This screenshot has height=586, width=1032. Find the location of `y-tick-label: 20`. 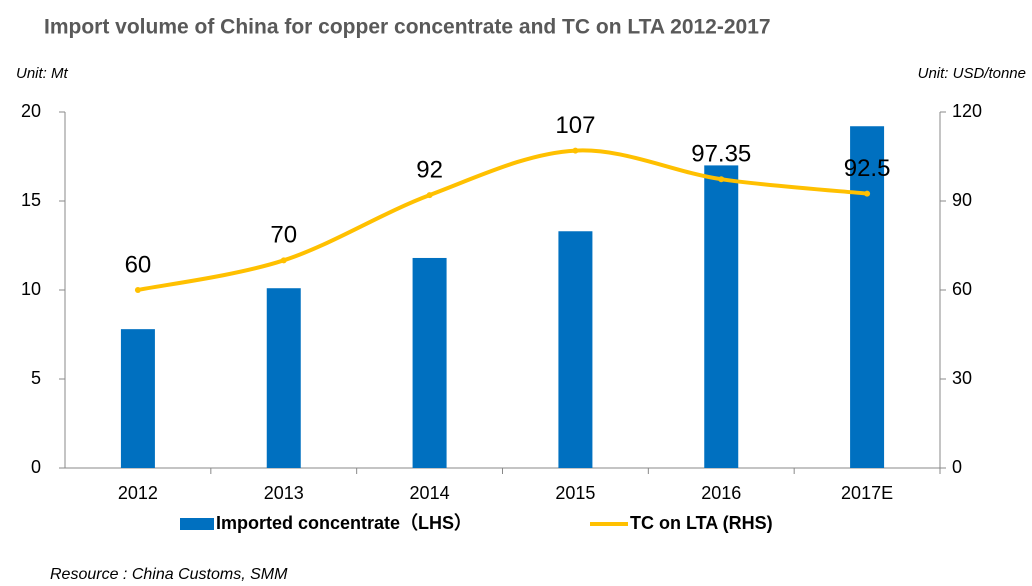

y-tick-label: 20 is located at coordinates (31, 111).